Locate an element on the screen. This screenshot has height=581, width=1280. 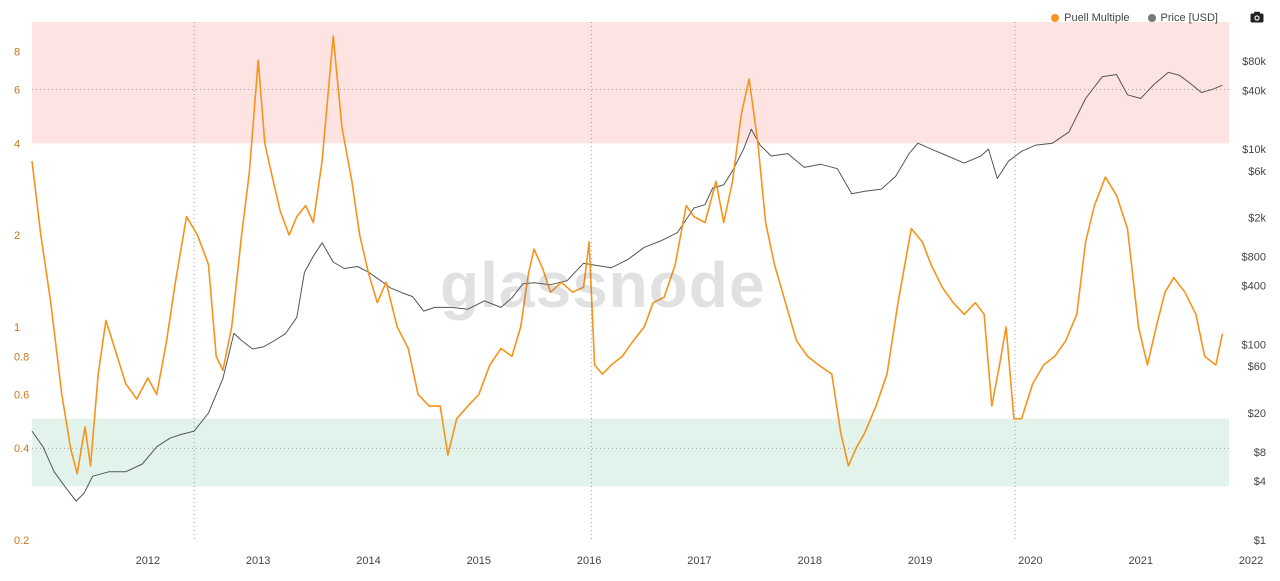
y-right-tick-label: $4 is located at coordinates (1260, 482).